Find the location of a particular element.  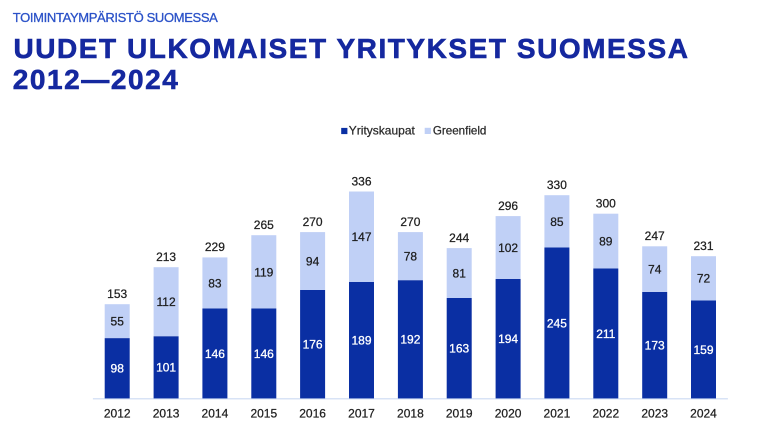

svg-text: TOIMINTAYMPÄRISTÖ SUOMESSA is located at coordinates (115, 17).